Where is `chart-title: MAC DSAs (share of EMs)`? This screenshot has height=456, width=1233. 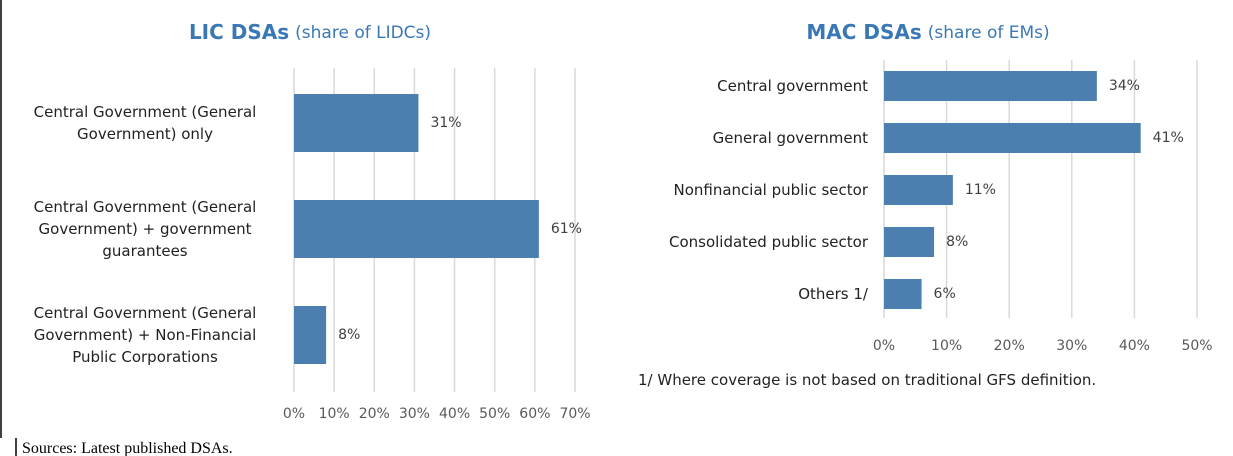 chart-title: MAC DSAs (share of EMs) is located at coordinates (927, 32).